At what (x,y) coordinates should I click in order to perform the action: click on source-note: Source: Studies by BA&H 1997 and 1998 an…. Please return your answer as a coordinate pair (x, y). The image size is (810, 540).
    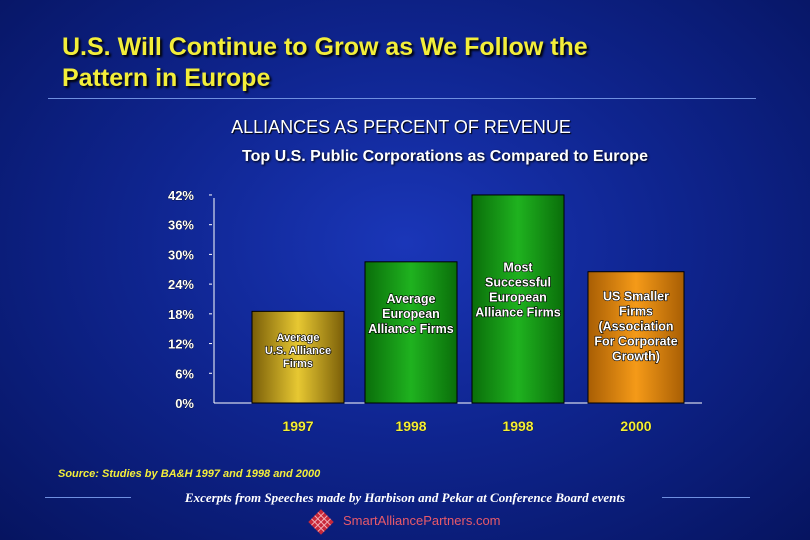
    Looking at the image, I should click on (189, 474).